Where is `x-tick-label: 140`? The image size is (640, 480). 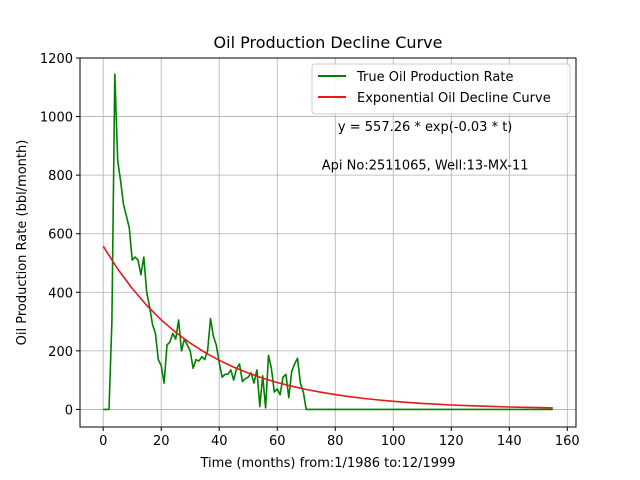
x-tick-label: 140 is located at coordinates (509, 441).